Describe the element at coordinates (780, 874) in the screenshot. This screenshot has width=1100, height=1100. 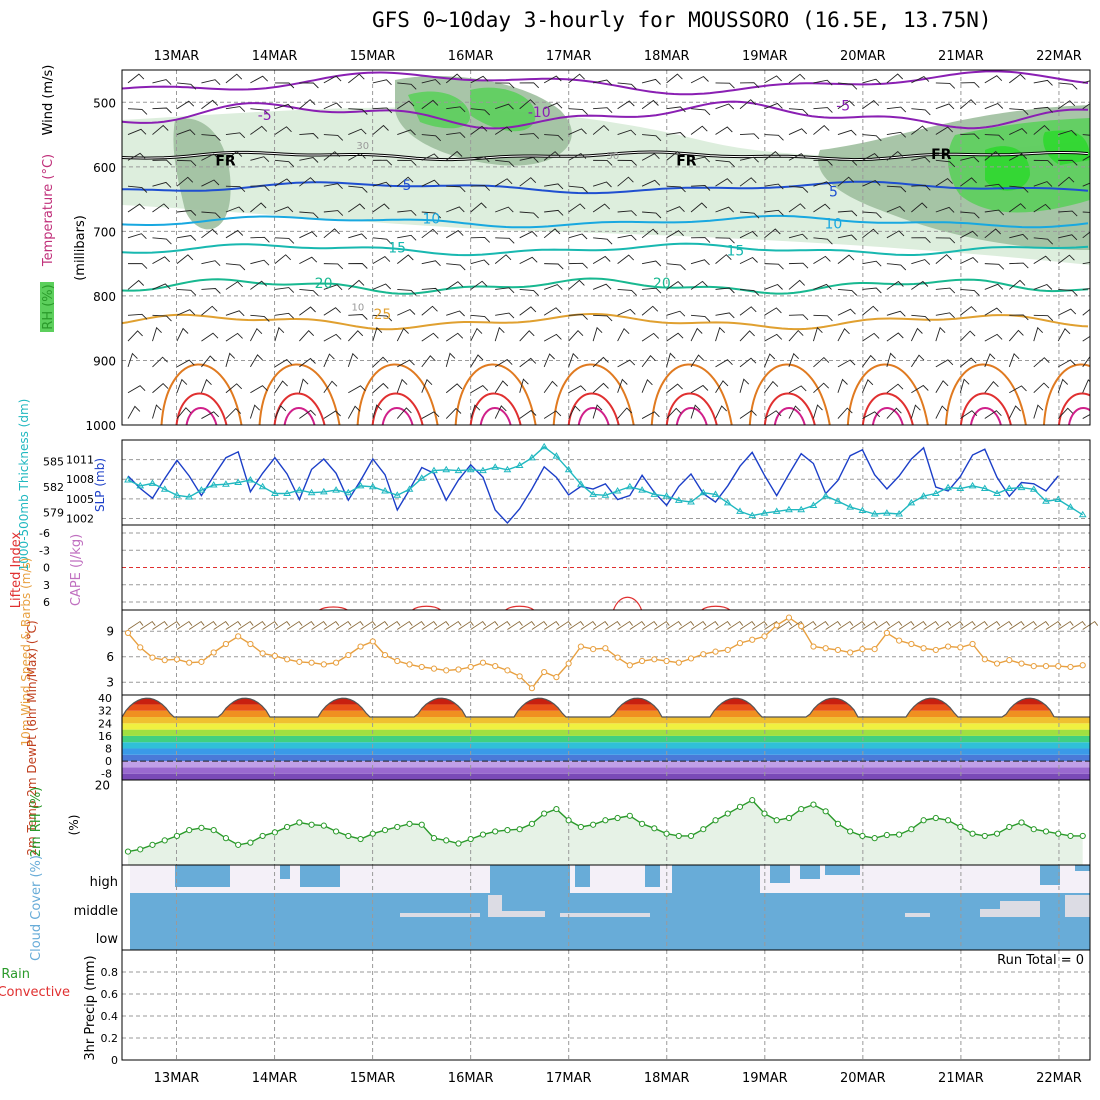
I see `cloud-high-bar` at that location.